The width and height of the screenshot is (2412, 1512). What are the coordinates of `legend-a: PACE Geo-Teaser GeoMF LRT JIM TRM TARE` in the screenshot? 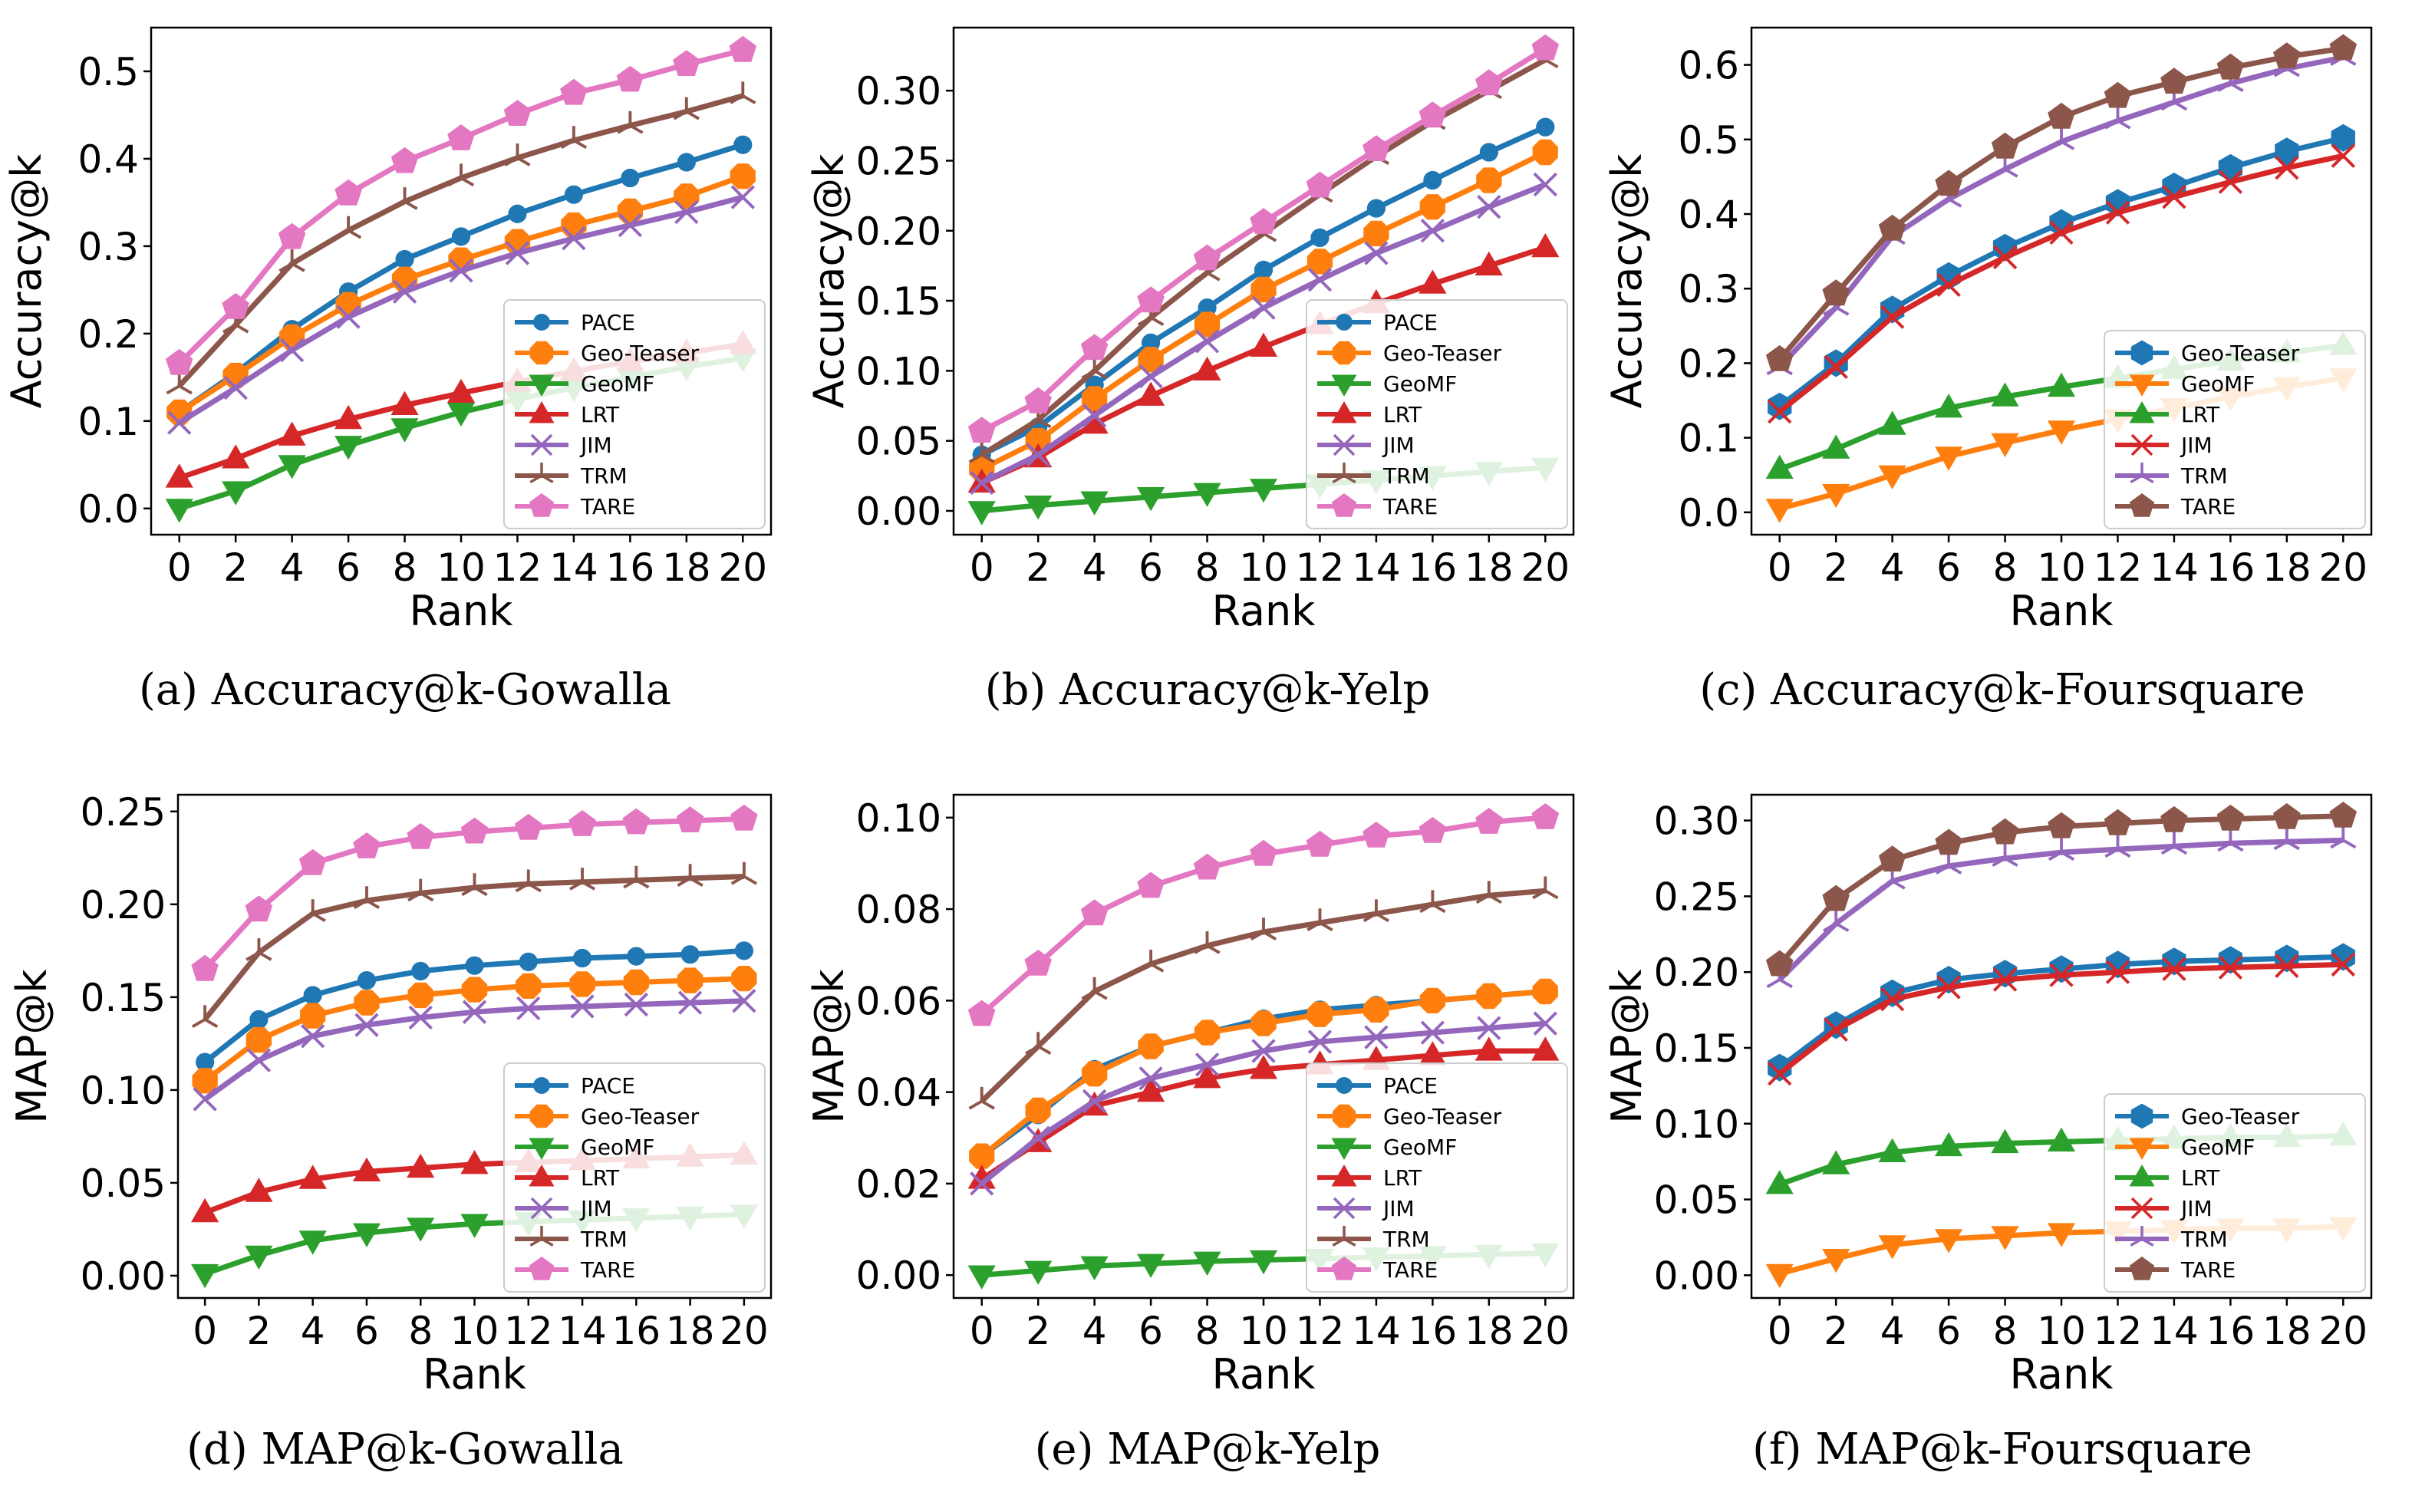 It's located at (634, 414).